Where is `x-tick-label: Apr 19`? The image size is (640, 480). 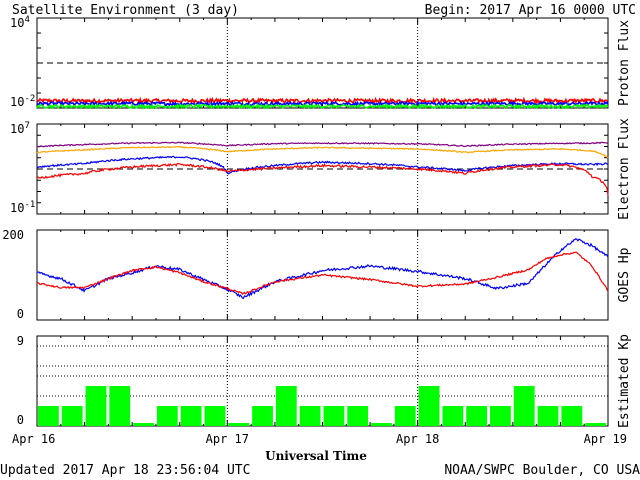
x-tick-label: Apr 19 is located at coordinates (605, 439).